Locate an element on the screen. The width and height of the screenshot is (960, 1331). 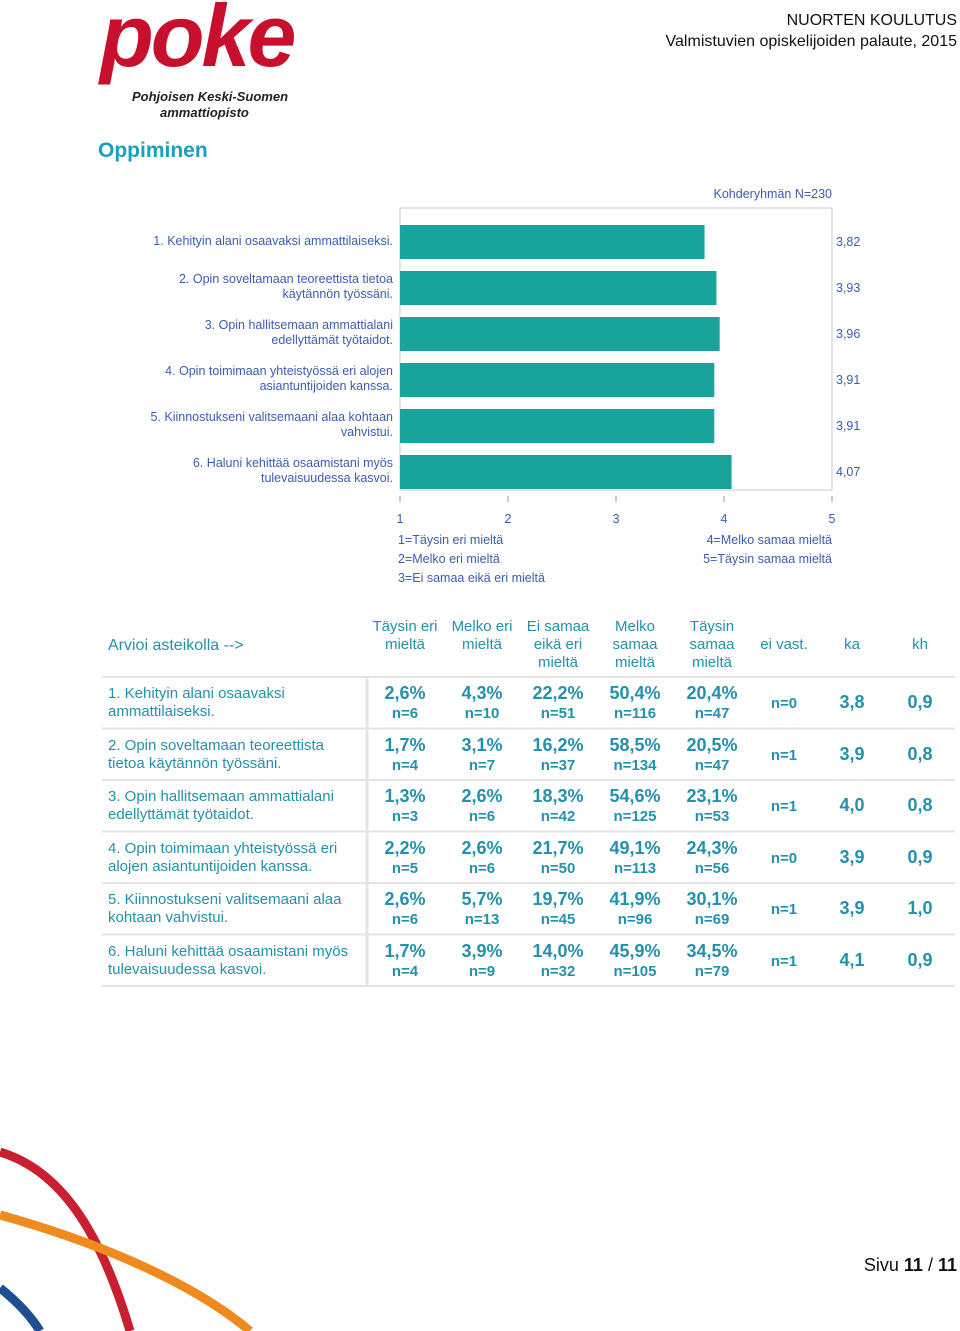
mean: 4,1 is located at coordinates (852, 959).